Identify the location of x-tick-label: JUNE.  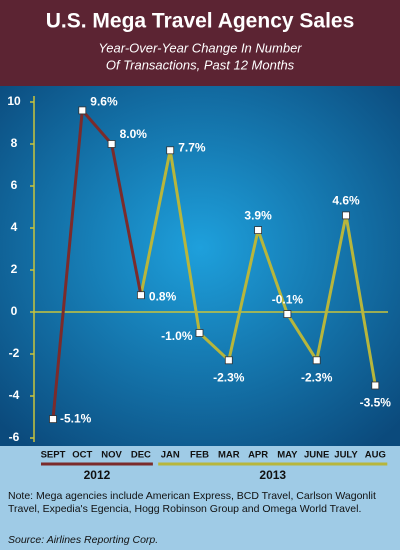
(316, 455).